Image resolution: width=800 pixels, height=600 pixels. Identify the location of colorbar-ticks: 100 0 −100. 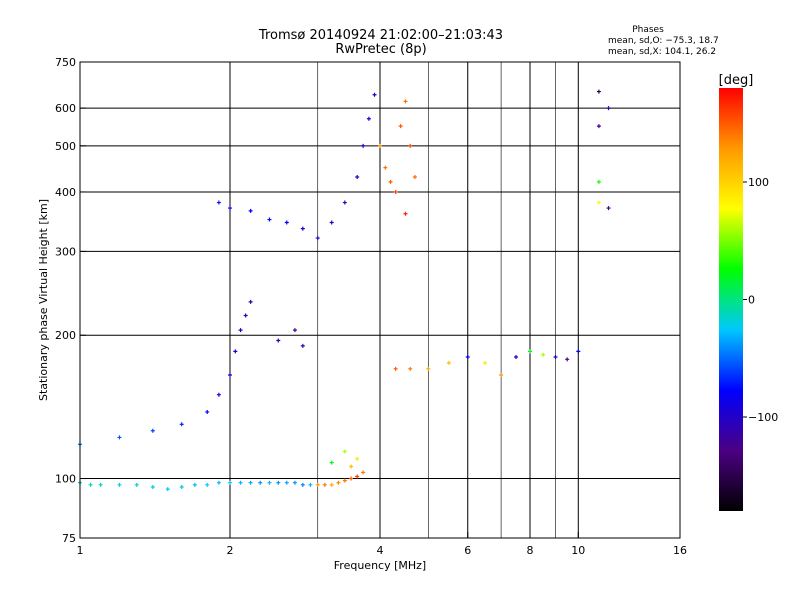
(760, 300).